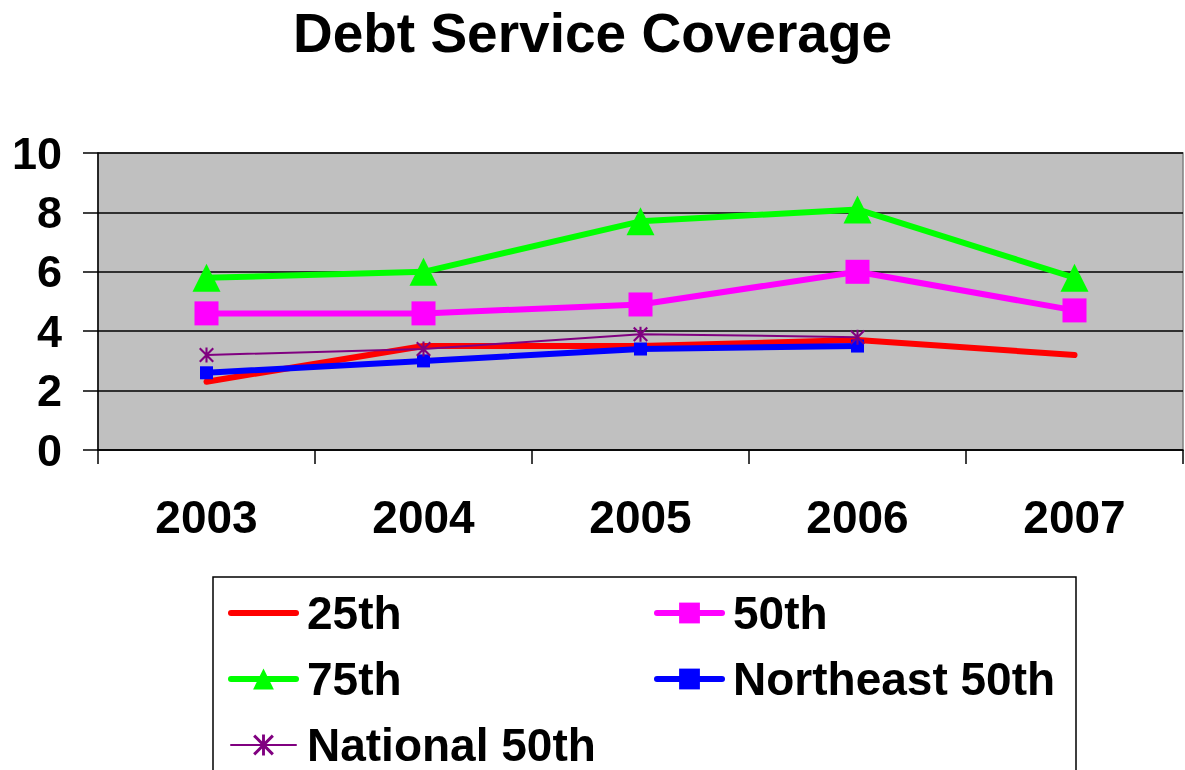 Image resolution: width=1185 pixels, height=770 pixels. Describe the element at coordinates (49, 391) in the screenshot. I see `y-tick-label: 2` at that location.